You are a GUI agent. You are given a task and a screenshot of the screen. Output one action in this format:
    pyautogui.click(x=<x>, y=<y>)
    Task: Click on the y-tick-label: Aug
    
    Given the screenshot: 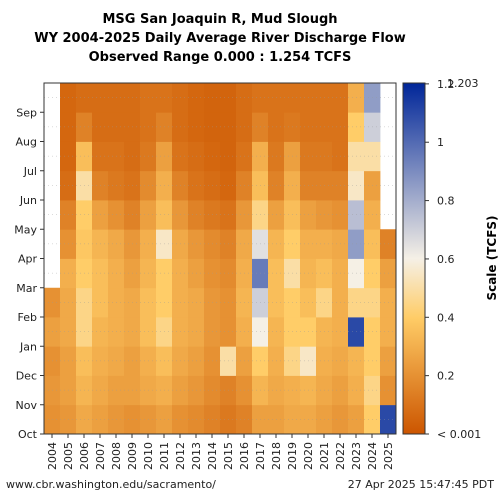 What is the action you would take?
    pyautogui.click(x=26, y=142)
    